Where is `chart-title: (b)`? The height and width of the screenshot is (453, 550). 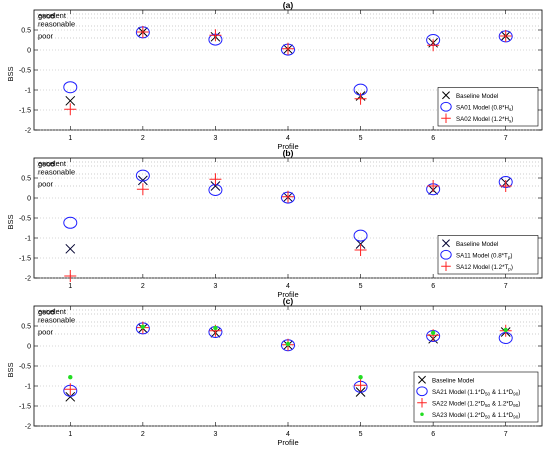 chart-title: (b) is located at coordinates (288, 153).